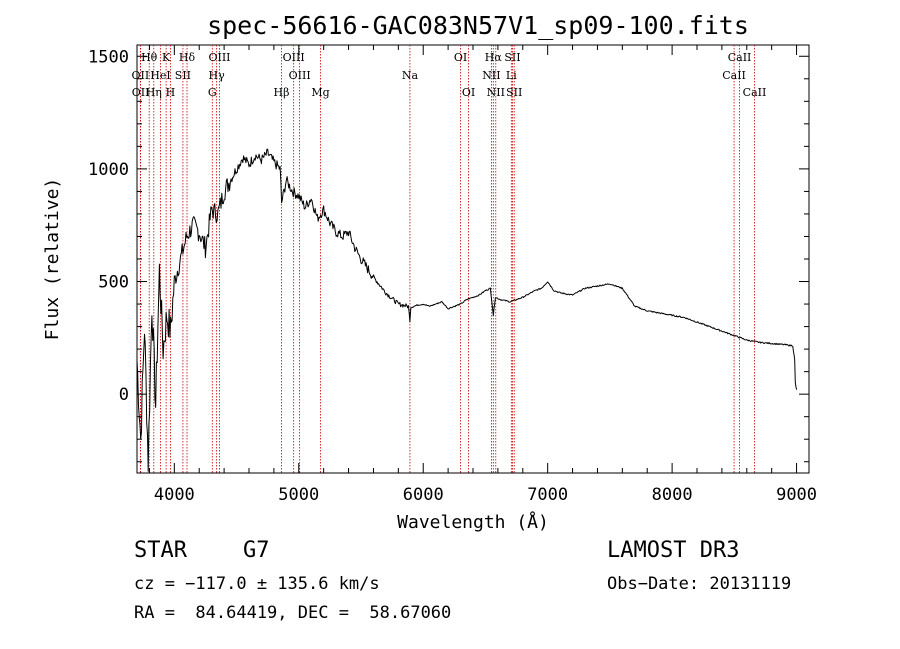 The width and height of the screenshot is (900, 649). I want to click on survey-name: LAMOST DR3, so click(673, 550).